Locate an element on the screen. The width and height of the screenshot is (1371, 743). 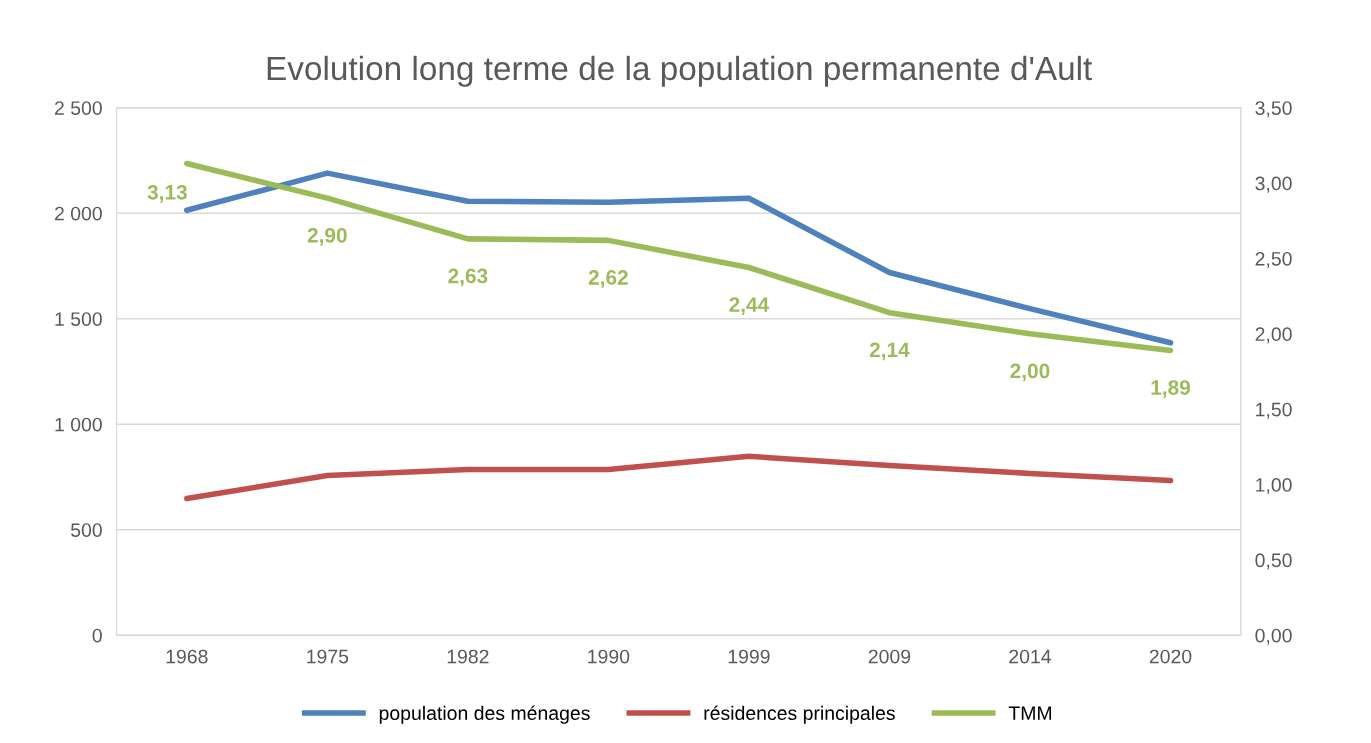
y2-tick-label: 2,50 is located at coordinates (1273, 259).